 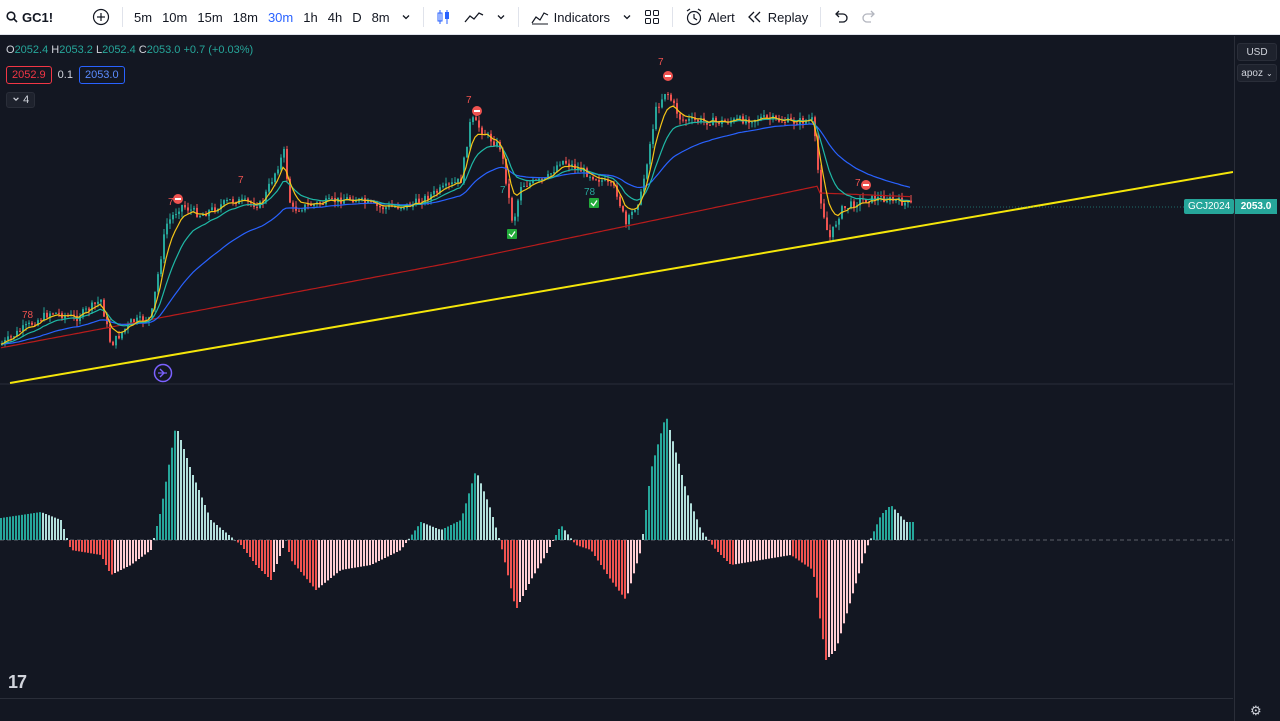 What do you see at coordinates (357, 17) in the screenshot?
I see `interval-D: D` at bounding box center [357, 17].